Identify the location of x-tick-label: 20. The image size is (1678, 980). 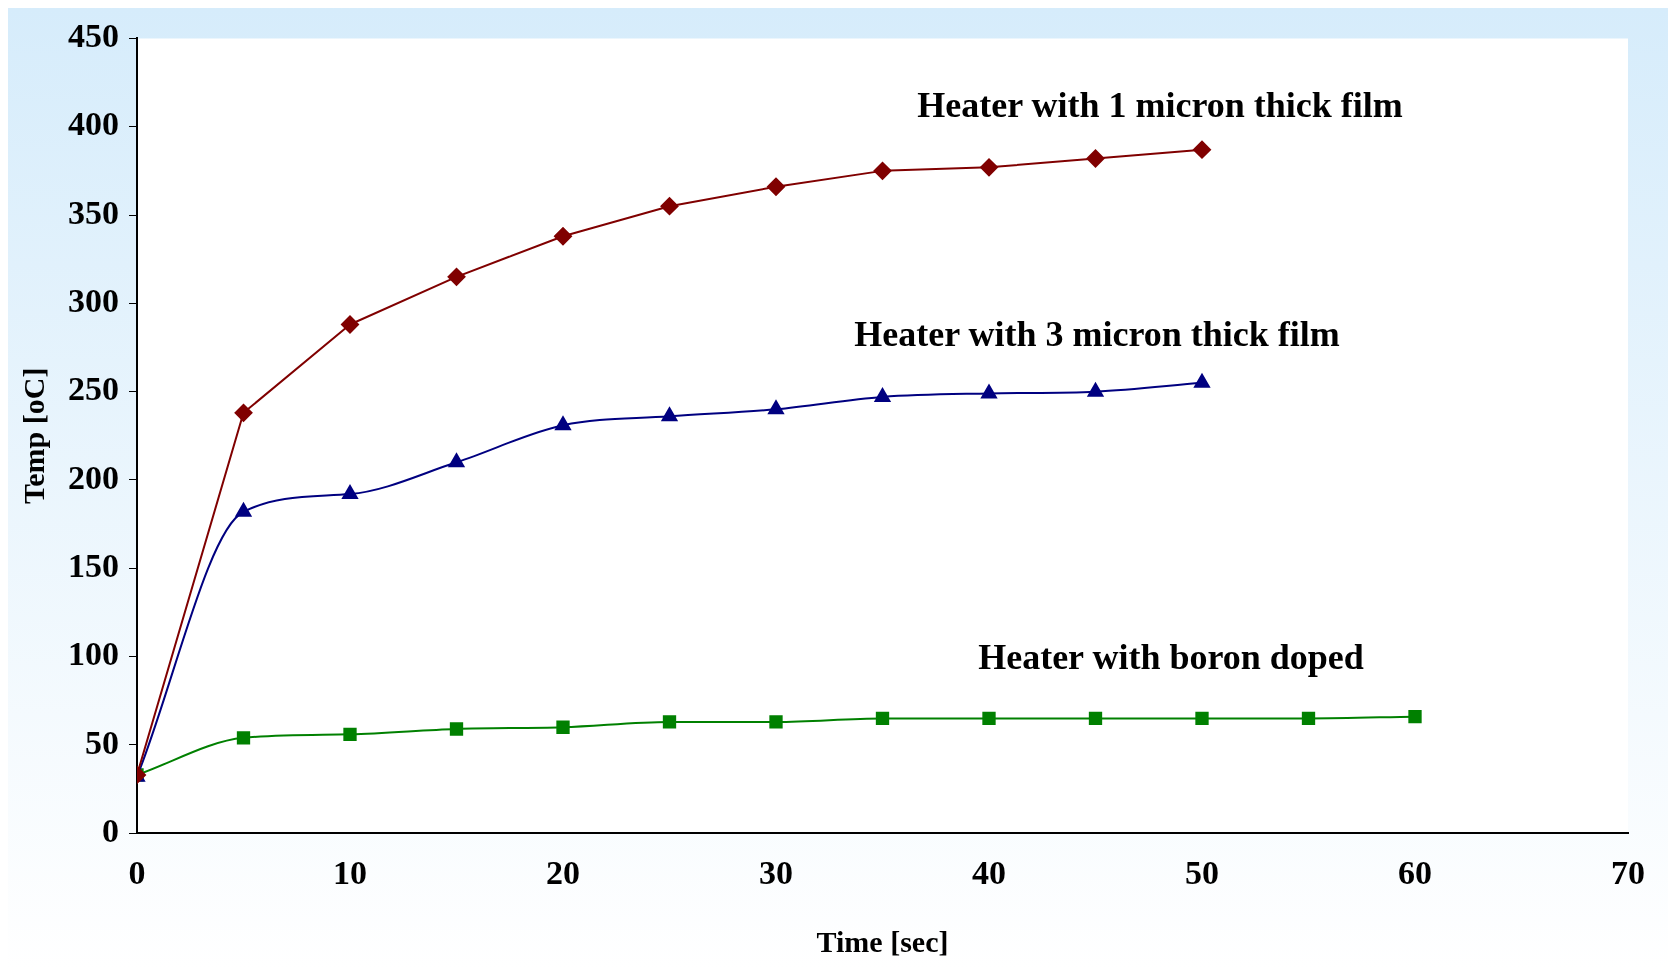
(563, 873).